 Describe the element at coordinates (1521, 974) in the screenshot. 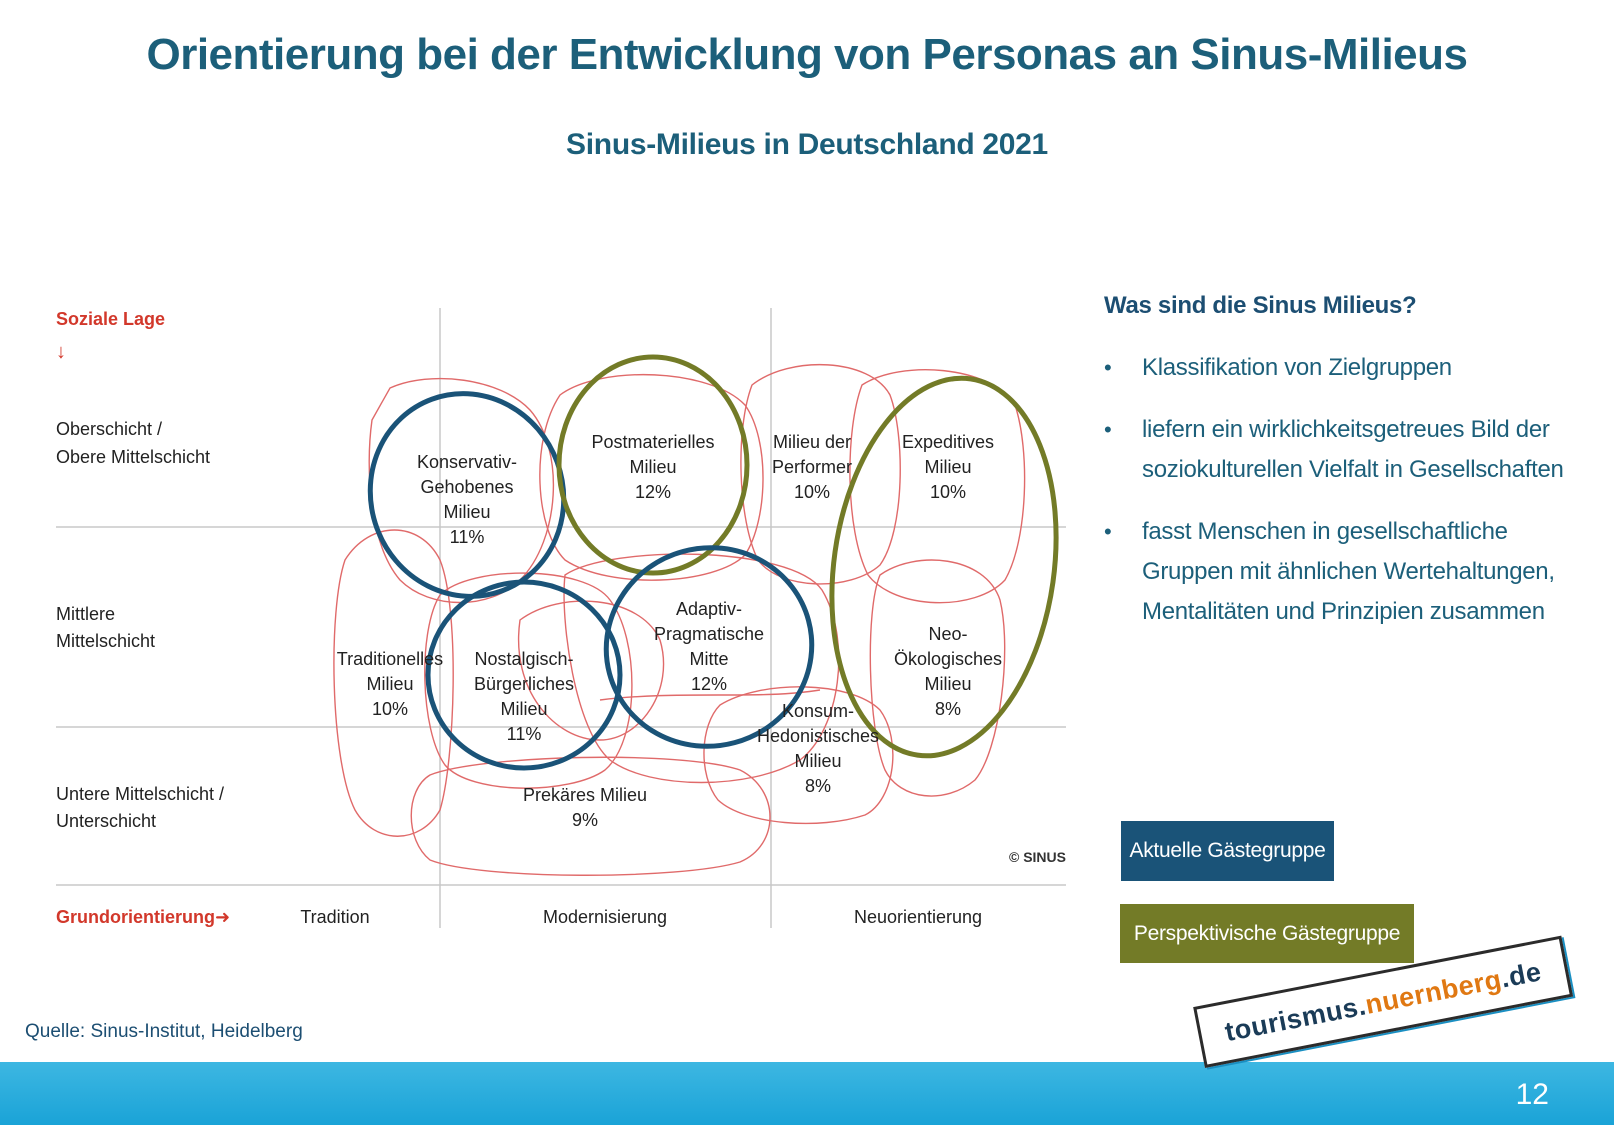

I see `logo-text-part: .de` at that location.